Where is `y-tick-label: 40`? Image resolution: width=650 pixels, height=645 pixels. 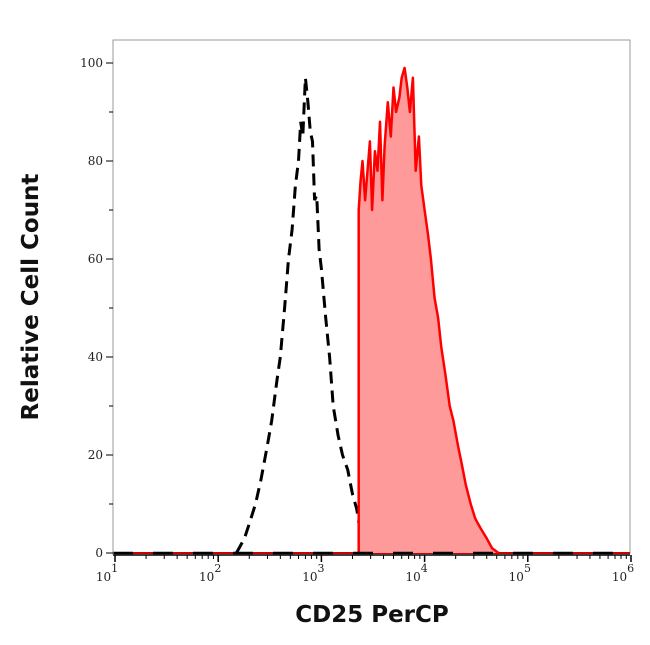 y-tick-label: 40 is located at coordinates (95, 357).